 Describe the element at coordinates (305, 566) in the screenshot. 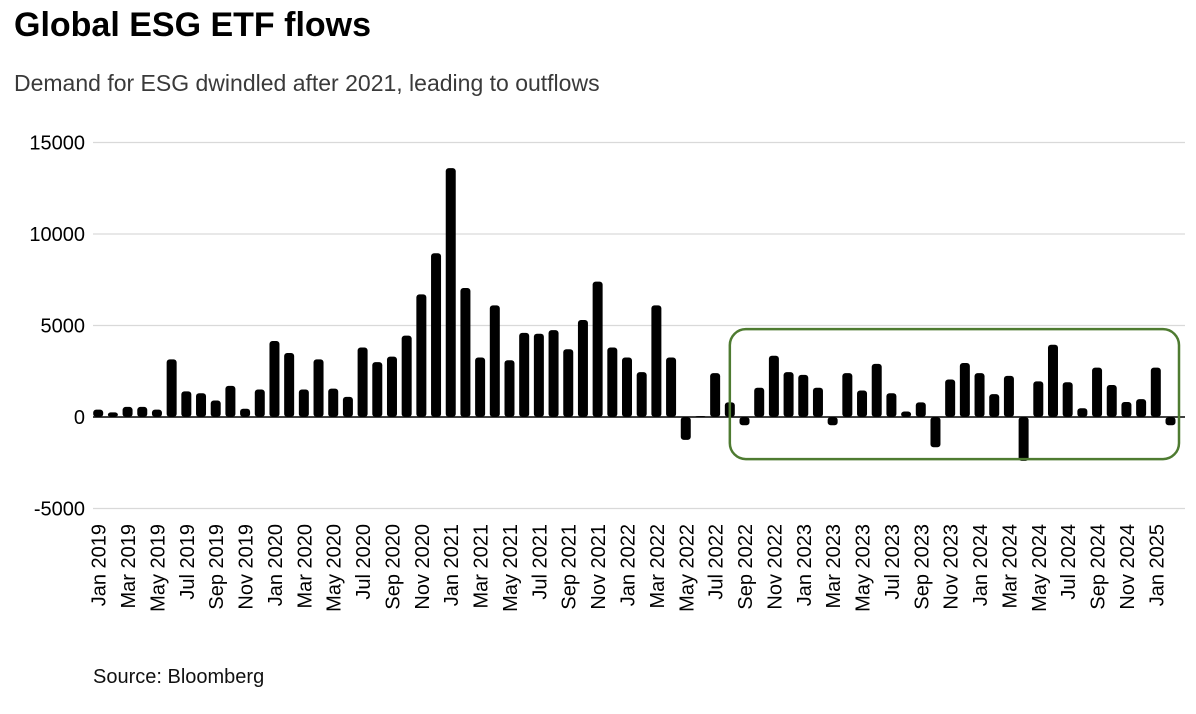

I see `x-tick-label: Mar 2020` at that location.